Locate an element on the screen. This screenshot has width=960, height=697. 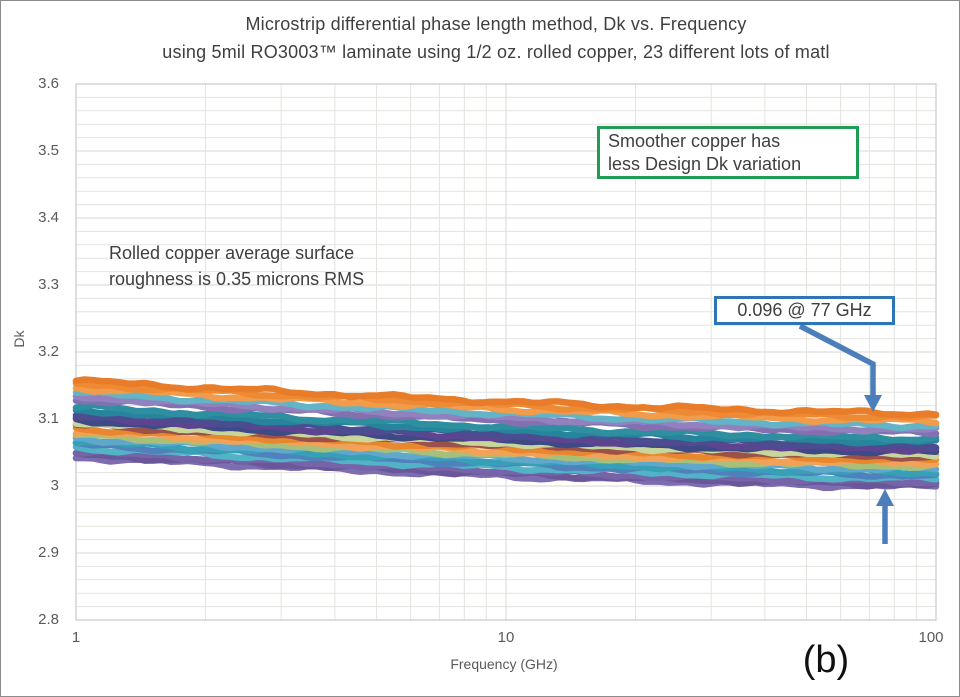
roughness-annotation-line2: roughness is 0.35 microns RMS is located at coordinates (237, 279).